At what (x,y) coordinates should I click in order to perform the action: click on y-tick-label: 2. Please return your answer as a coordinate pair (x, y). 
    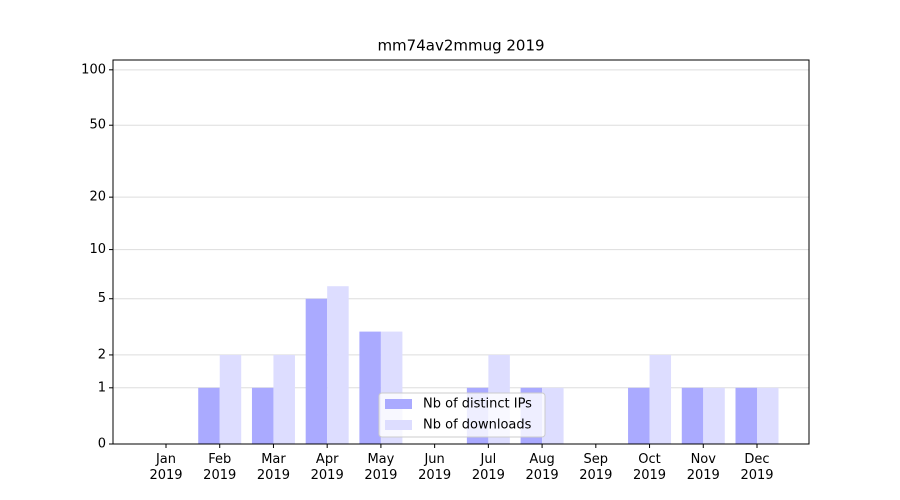
    Looking at the image, I should click on (102, 354).